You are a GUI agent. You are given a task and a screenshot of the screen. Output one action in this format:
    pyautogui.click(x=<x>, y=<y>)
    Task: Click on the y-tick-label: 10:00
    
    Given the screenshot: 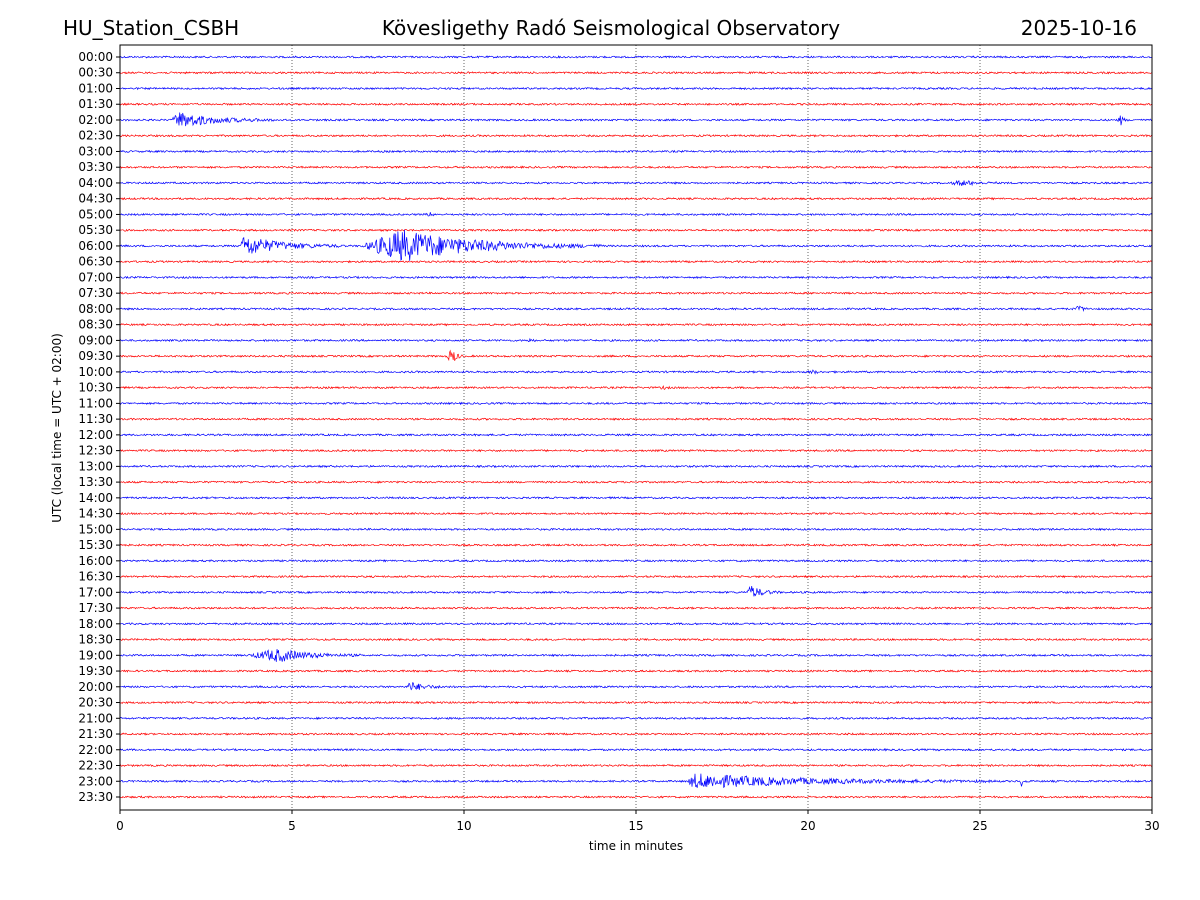 What is the action you would take?
    pyautogui.click(x=95, y=372)
    